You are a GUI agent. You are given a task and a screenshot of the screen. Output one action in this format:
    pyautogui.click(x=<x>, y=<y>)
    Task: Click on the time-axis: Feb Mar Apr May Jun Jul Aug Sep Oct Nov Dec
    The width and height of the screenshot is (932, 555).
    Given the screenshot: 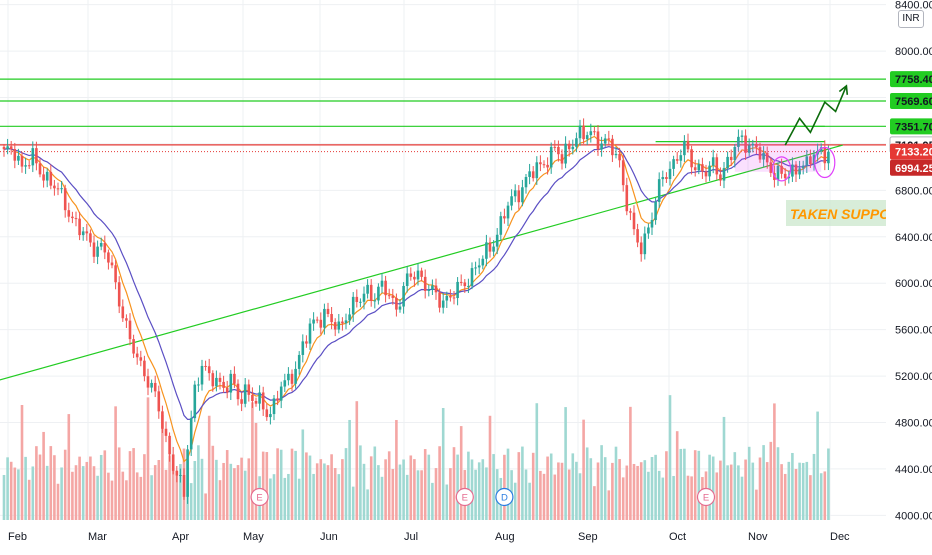 What is the action you would take?
    pyautogui.click(x=429, y=537)
    